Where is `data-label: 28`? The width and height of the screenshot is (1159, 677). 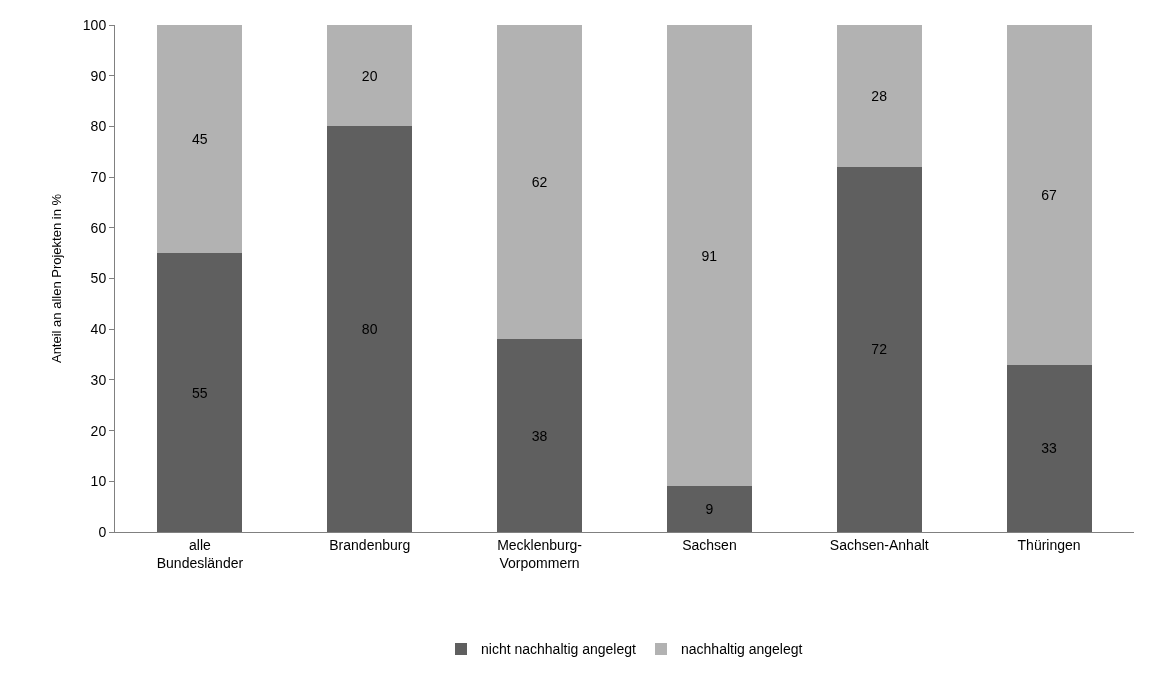
data-label: 28 is located at coordinates (879, 95).